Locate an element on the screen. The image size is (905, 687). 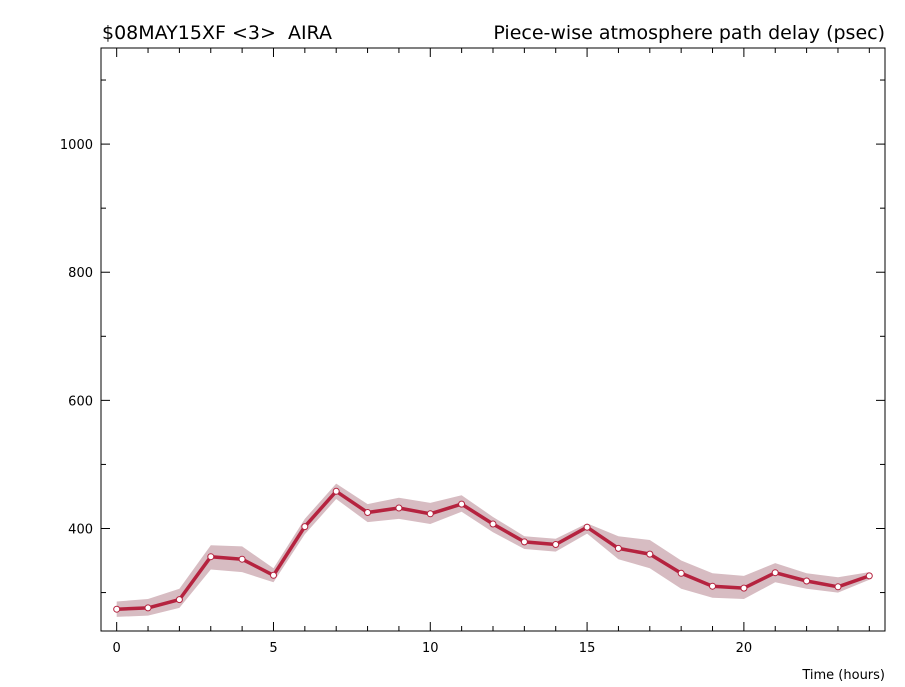
y-tick-label: 1000 is located at coordinates (76, 145).